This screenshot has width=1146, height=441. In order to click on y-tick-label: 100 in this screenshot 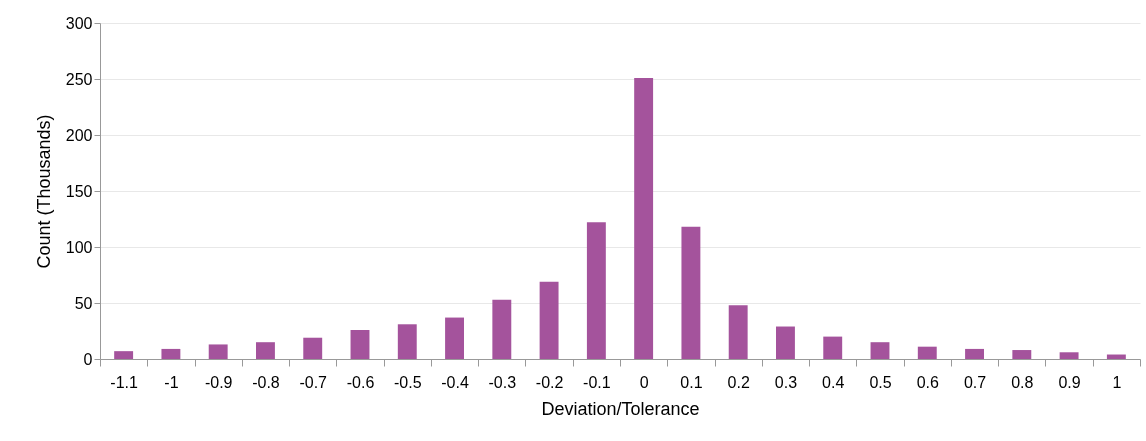, I will do `click(79, 247)`.